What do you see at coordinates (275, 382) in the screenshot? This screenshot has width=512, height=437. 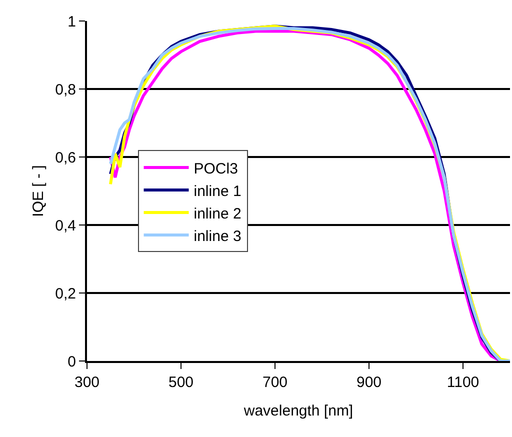 I see `x-tick-label: 700` at bounding box center [275, 382].